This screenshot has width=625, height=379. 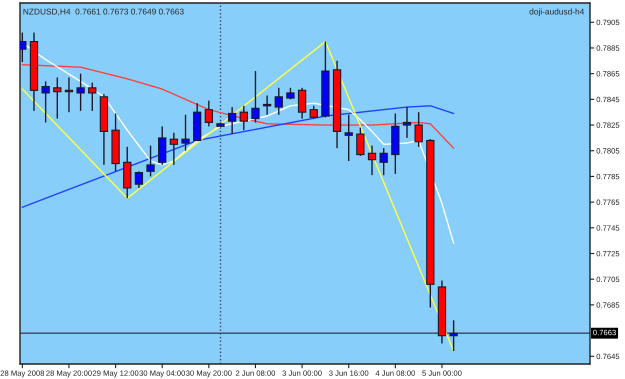 What do you see at coordinates (557, 12) in the screenshot?
I see `text: doji-audusd-h4` at bounding box center [557, 12].